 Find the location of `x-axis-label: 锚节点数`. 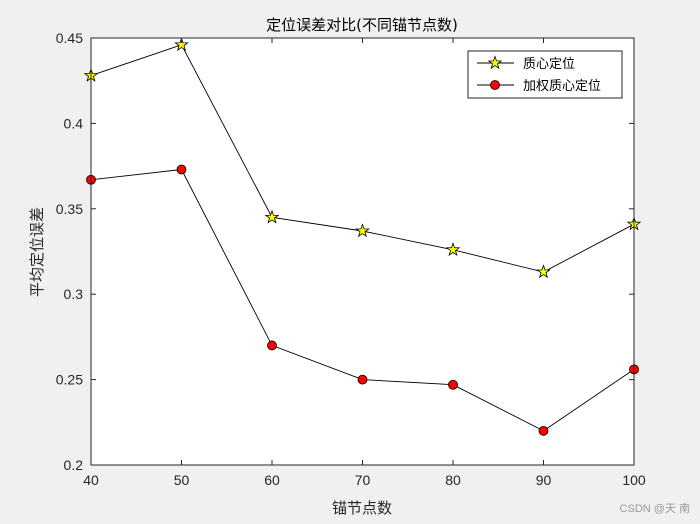

x-axis-label: 锚节点数 is located at coordinates (362, 508).